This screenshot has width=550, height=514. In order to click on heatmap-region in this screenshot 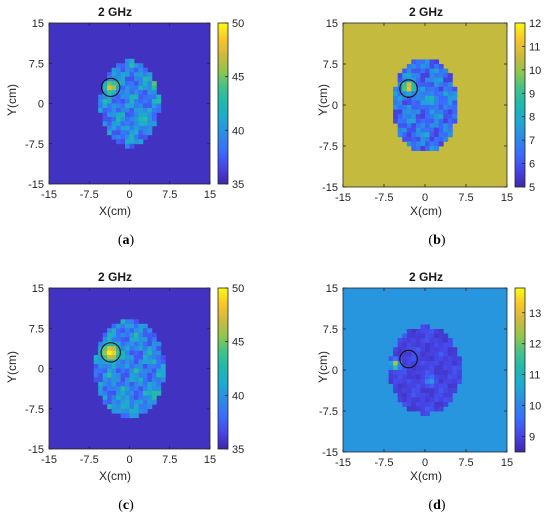, I will do `click(425, 105)`.